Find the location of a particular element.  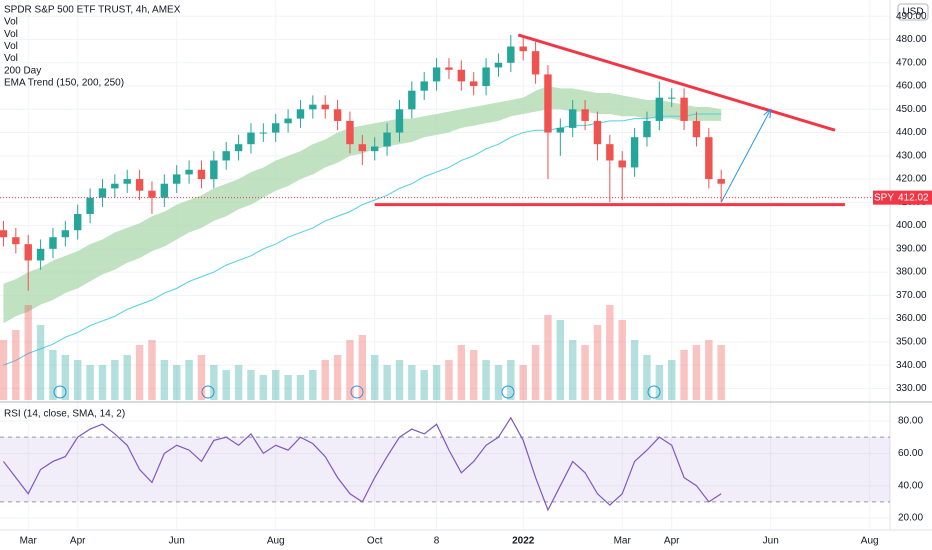

x-tick-label: Aug is located at coordinates (870, 541).